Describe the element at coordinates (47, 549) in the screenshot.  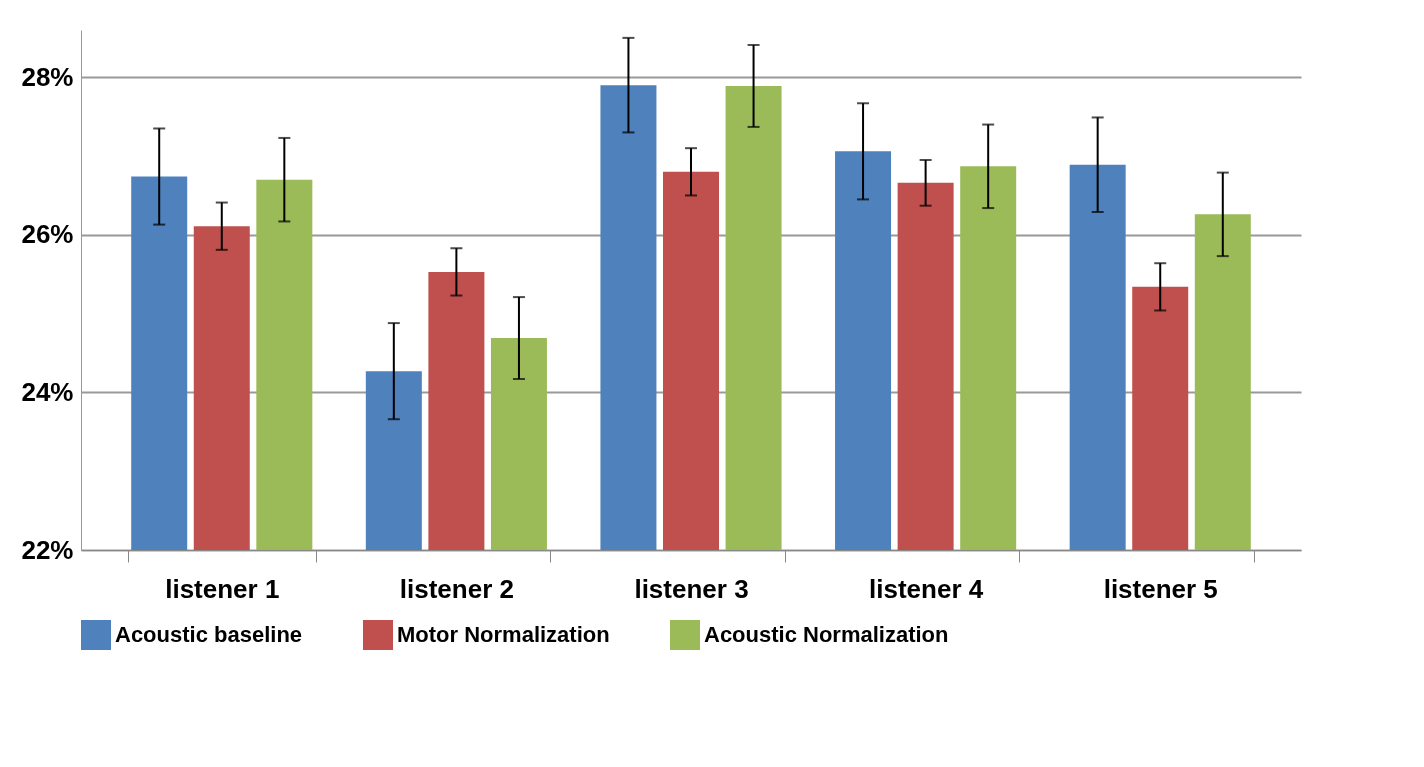
I see `y-tick-label: 22%` at that location.